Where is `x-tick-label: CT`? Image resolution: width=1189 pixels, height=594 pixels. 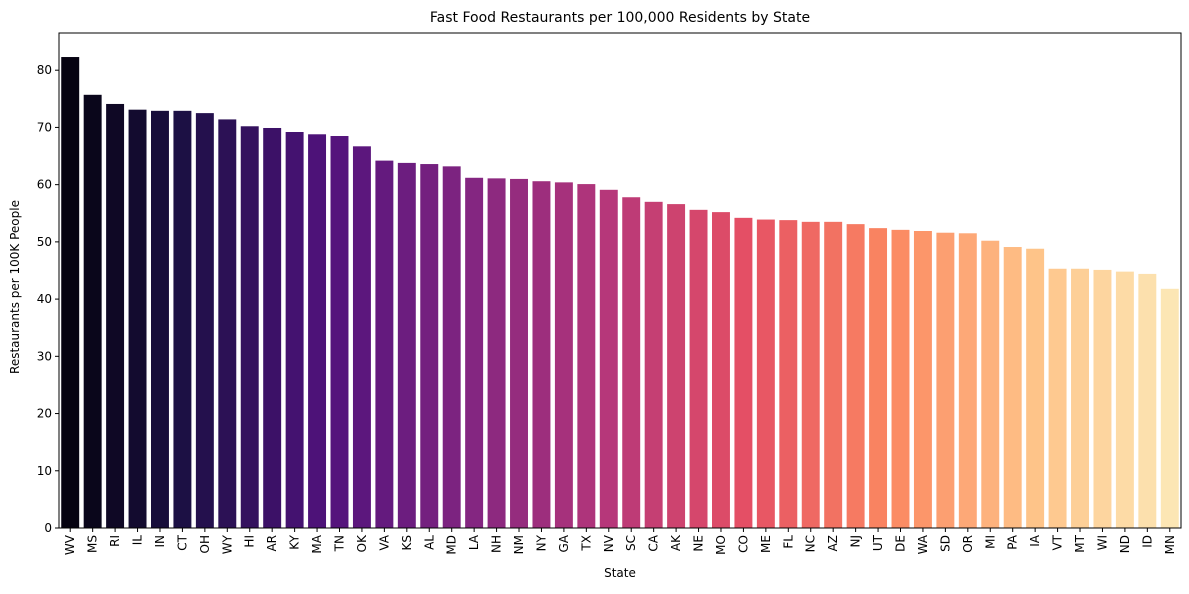
x-tick-label: CT is located at coordinates (182, 542).